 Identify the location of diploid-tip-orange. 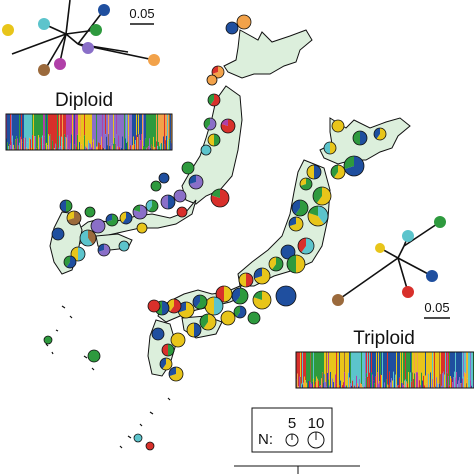
(154, 60).